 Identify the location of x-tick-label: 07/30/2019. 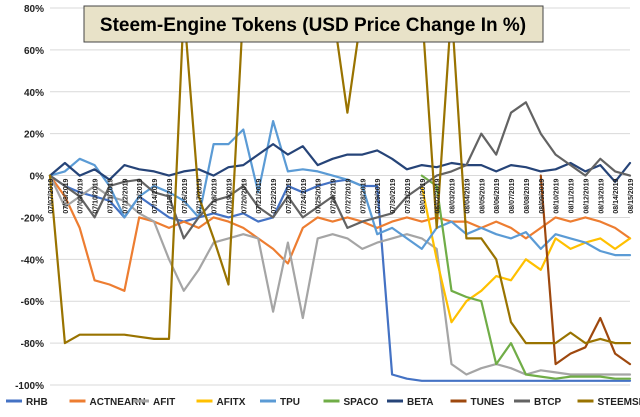
(393, 196).